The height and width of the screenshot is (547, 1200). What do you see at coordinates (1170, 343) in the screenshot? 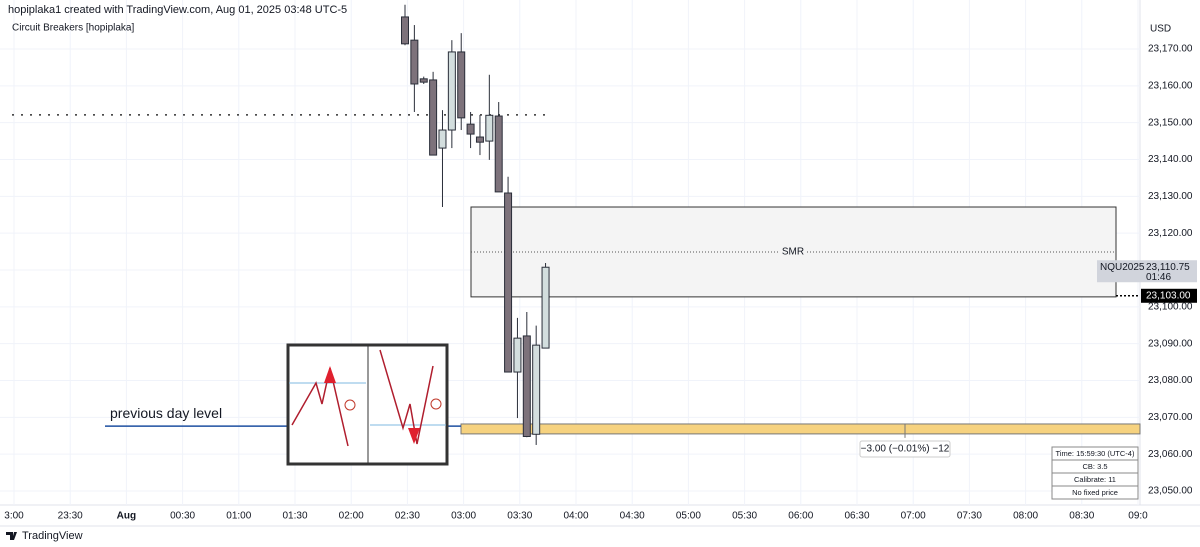
I see `y-tick-label: 23,090.00` at bounding box center [1170, 343].